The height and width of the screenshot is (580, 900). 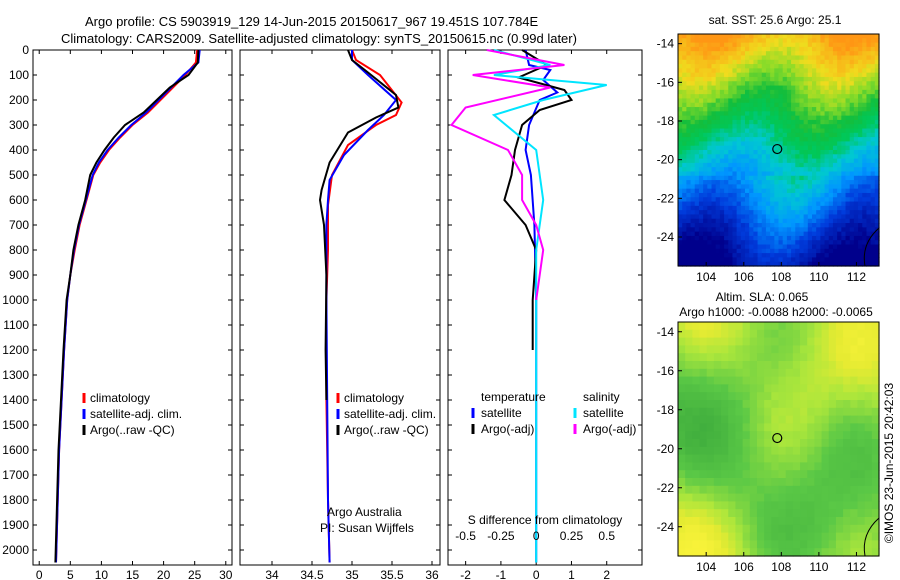 I want to click on temperature-legend-label: climatology, so click(x=120, y=398).